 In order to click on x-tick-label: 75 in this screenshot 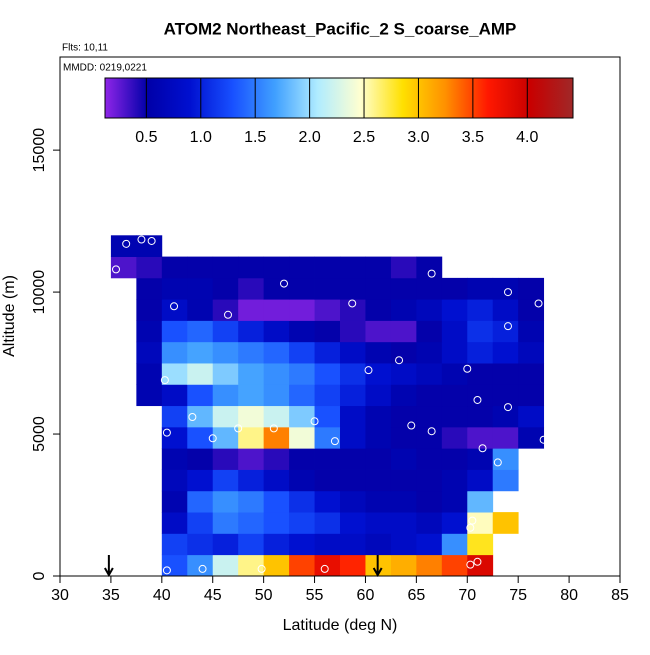, I will do `click(518, 595)`.